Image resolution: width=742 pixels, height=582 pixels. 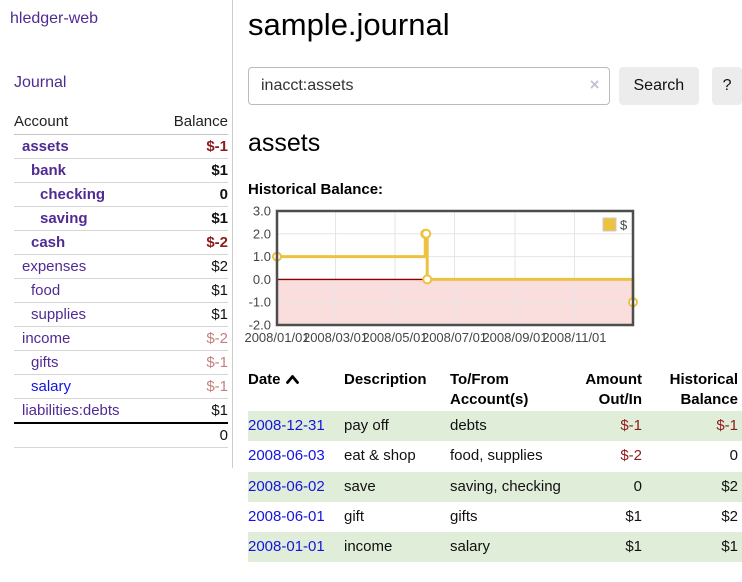 What do you see at coordinates (349, 24) in the screenshot?
I see `page-title: sample.journal` at bounding box center [349, 24].